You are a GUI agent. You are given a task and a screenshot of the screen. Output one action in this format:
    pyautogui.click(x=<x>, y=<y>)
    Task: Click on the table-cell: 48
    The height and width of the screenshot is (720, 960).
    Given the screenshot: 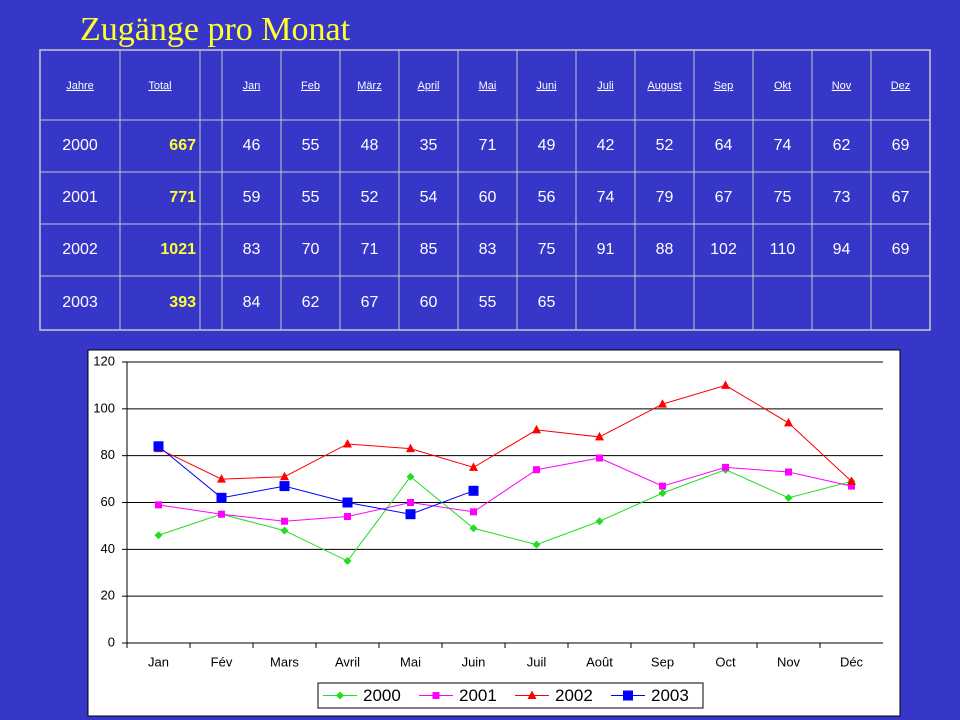 What is the action you would take?
    pyautogui.click(x=370, y=145)
    